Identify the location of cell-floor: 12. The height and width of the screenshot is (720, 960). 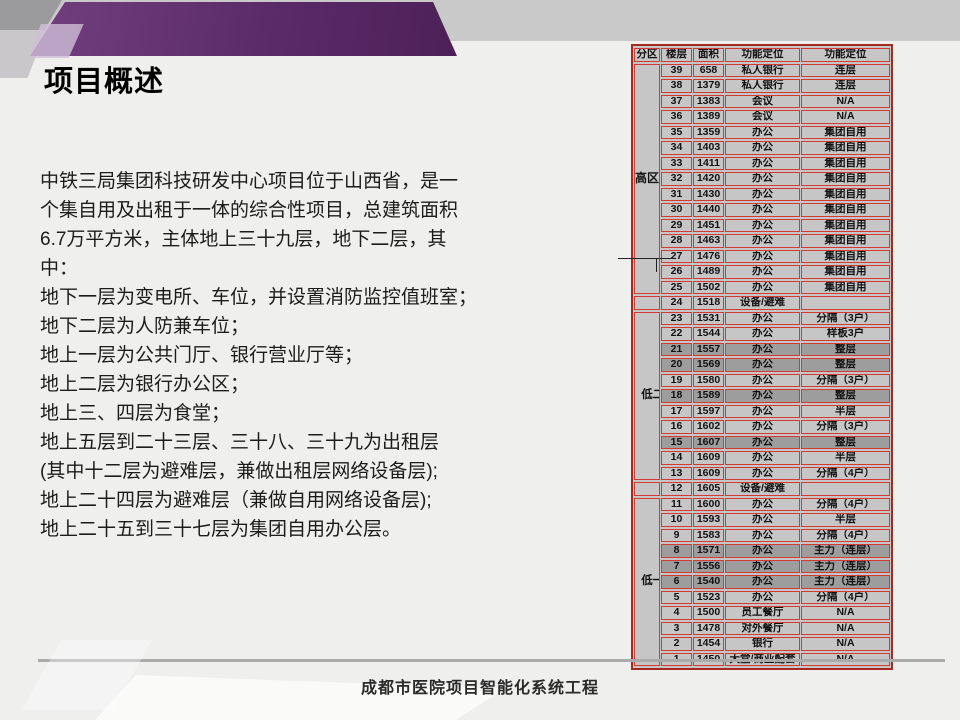
(677, 489).